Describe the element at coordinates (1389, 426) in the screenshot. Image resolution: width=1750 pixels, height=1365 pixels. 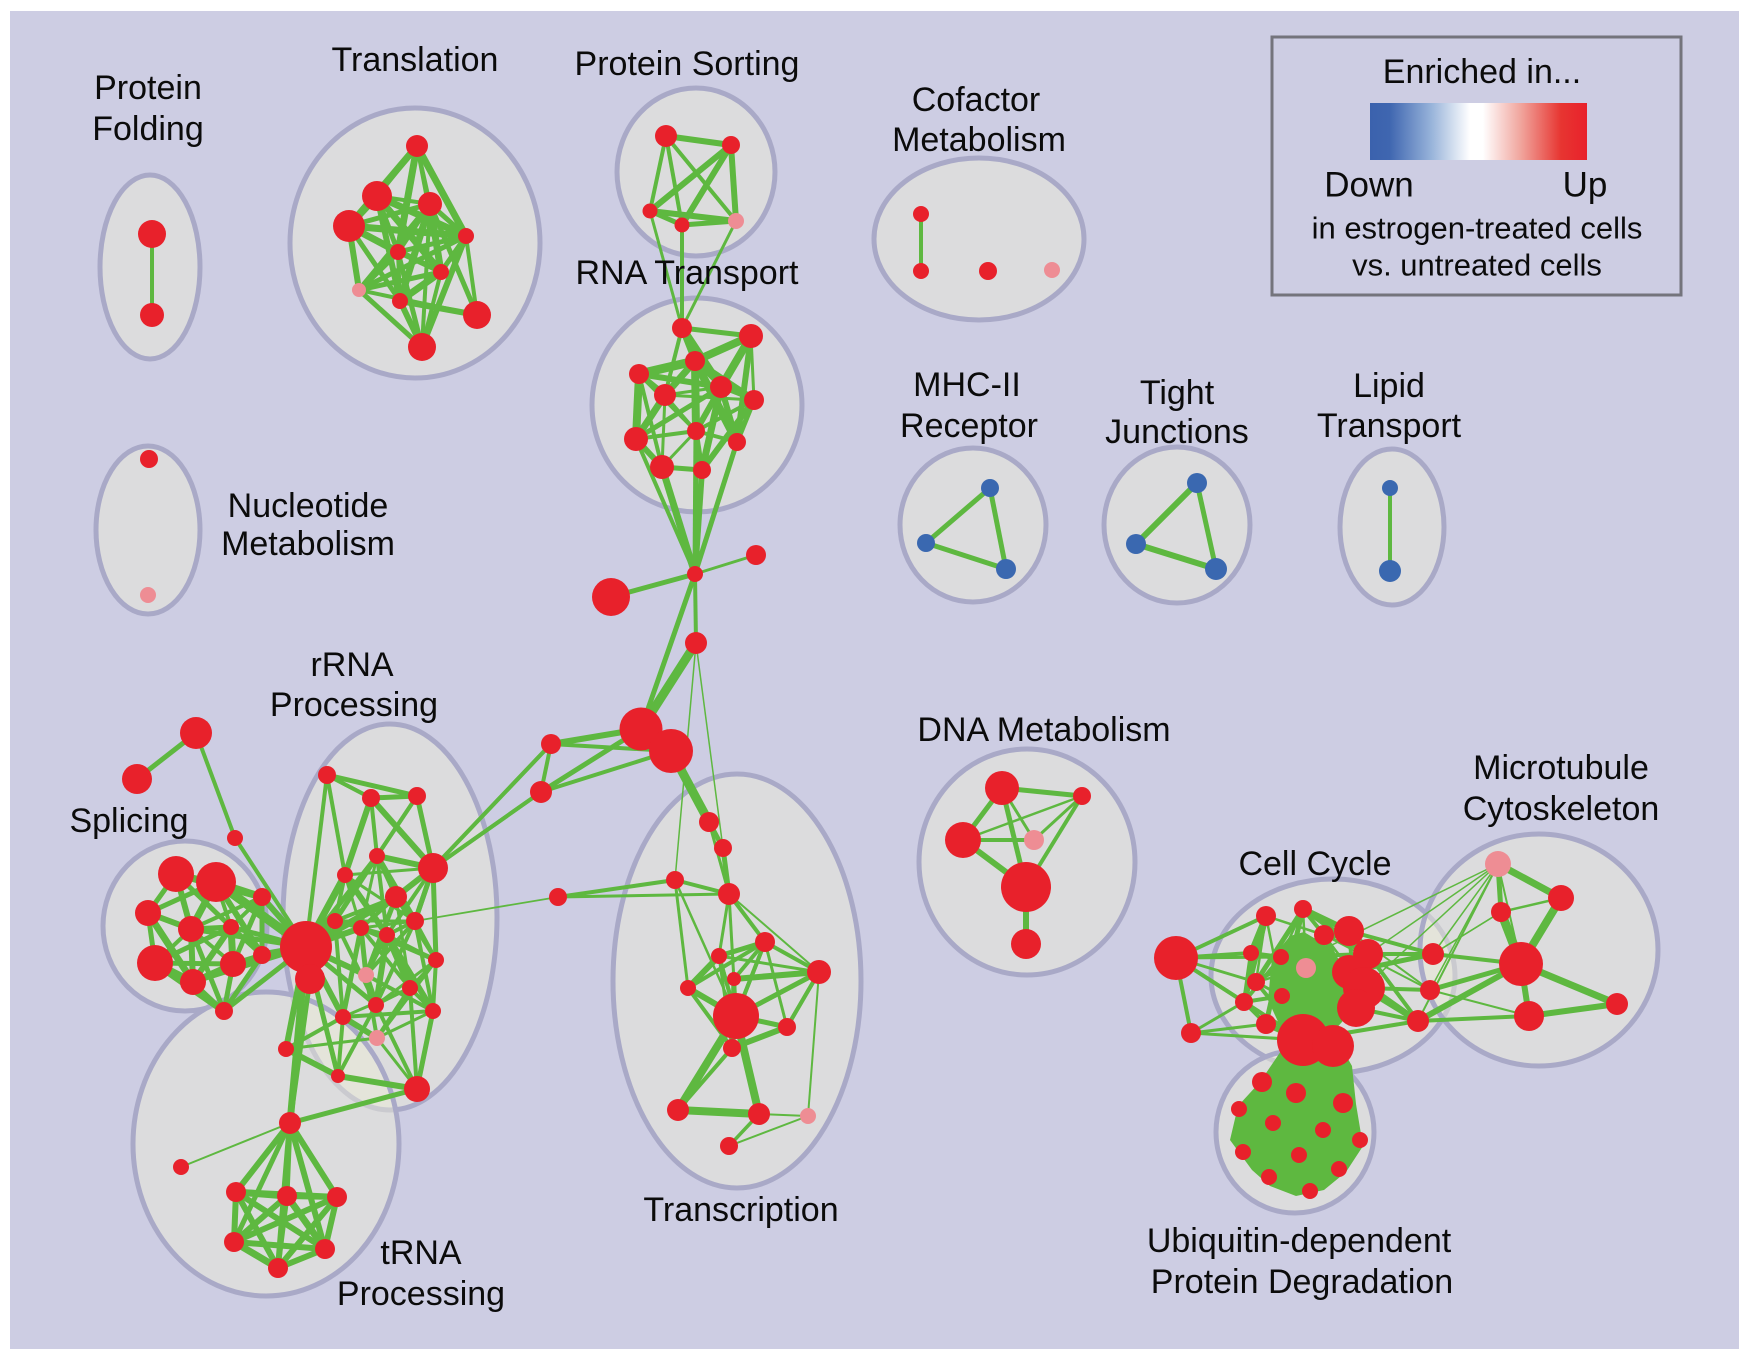
I see `svg-text: Transport` at that location.